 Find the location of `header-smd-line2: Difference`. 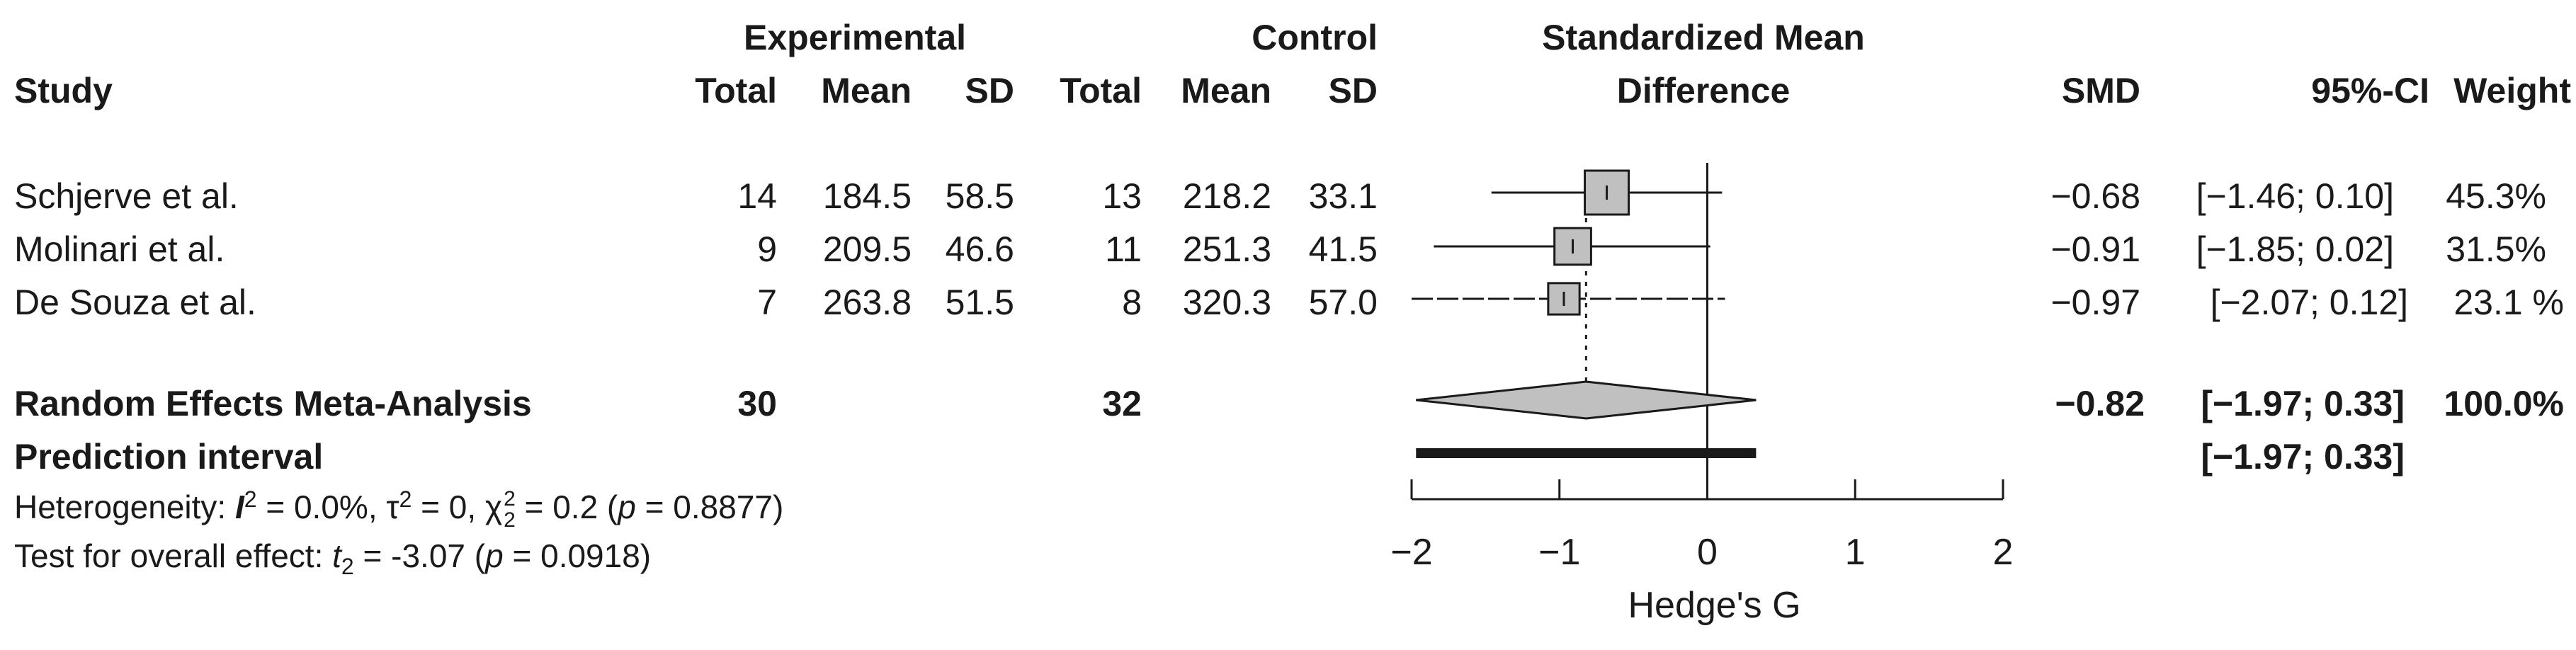

header-smd-line2: Difference is located at coordinates (1703, 90).